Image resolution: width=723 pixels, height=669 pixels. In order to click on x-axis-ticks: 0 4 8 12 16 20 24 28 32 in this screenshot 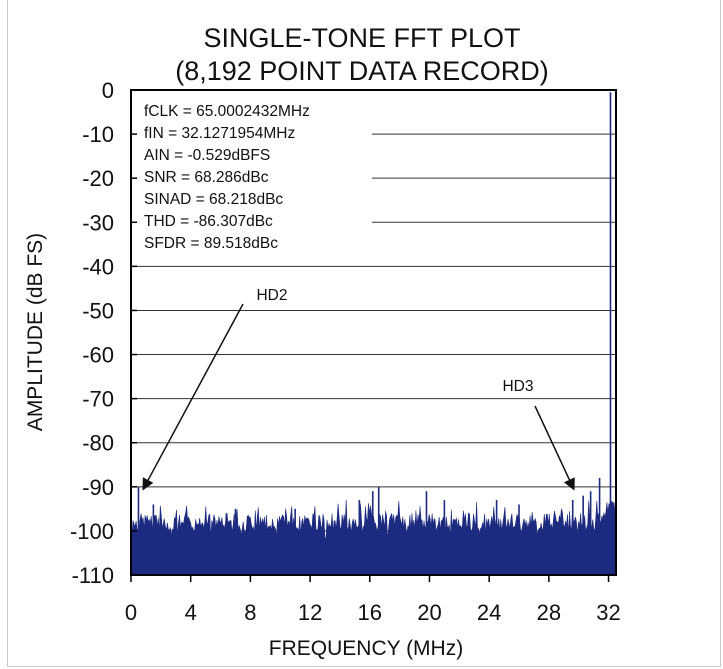, I will do `click(373, 600)`.